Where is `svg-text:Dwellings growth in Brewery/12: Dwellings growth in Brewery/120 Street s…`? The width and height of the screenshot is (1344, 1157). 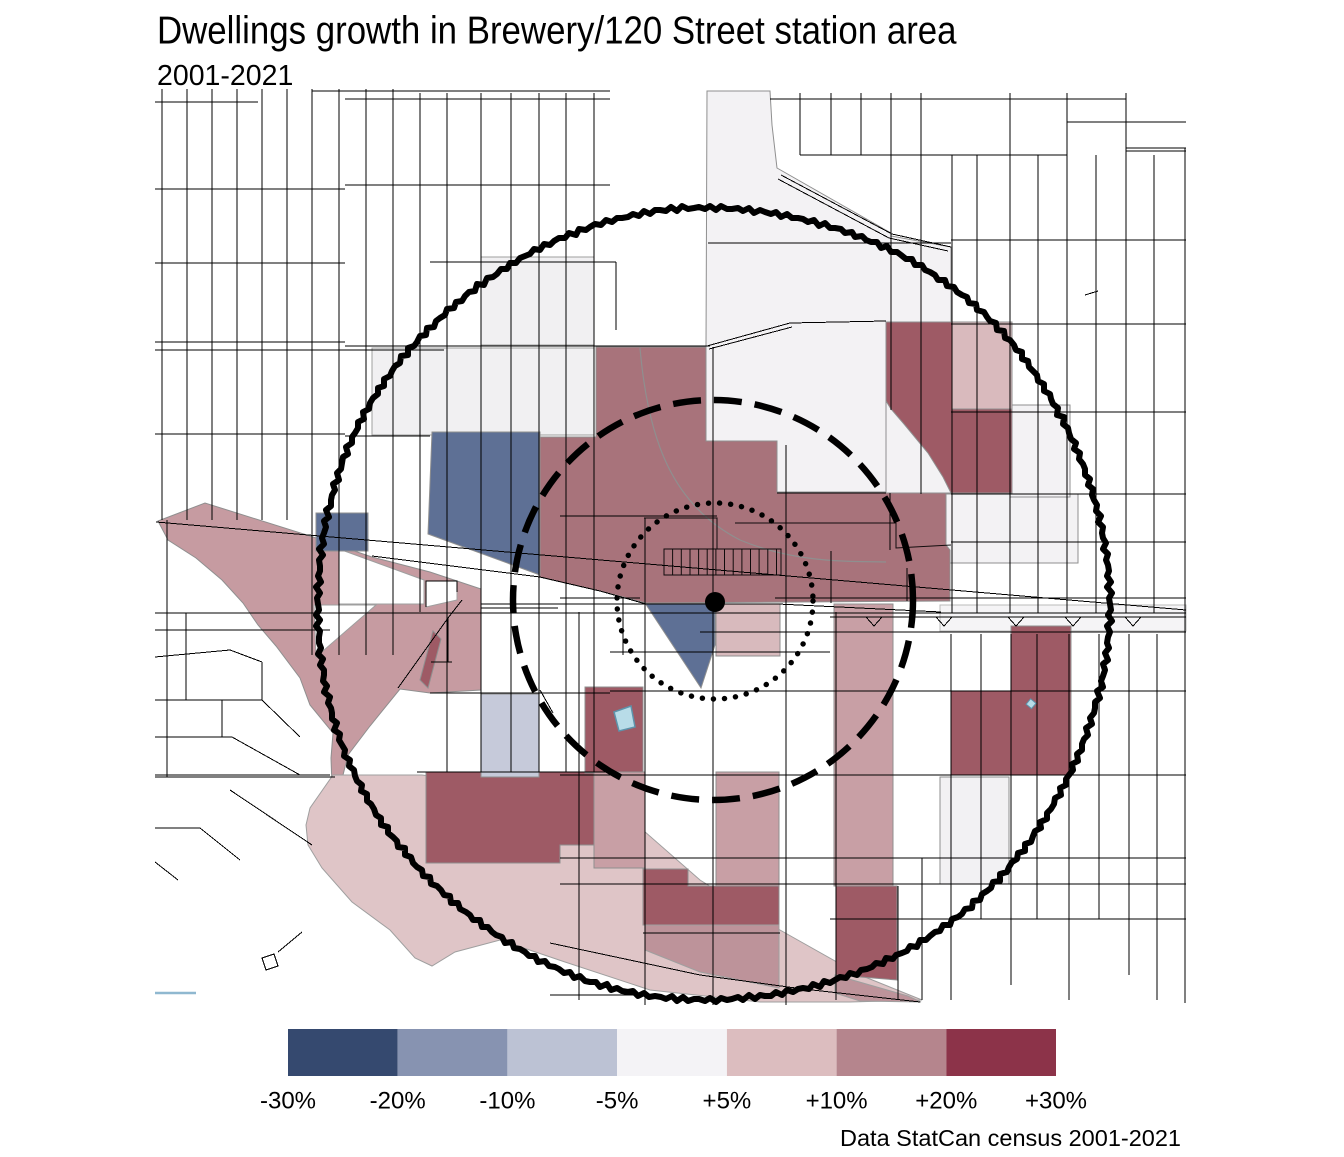
svg-text:Dwellings growth in Brewery/12: Dwellings growth in Brewery/120 Street s… is located at coordinates (557, 30).